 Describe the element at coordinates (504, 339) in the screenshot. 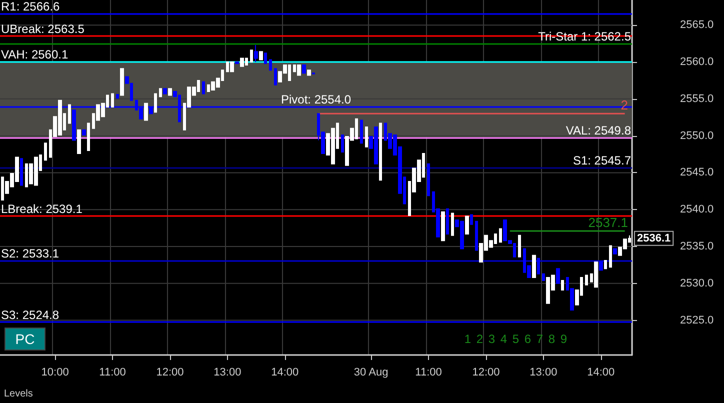

I see `annotation: 4` at that location.